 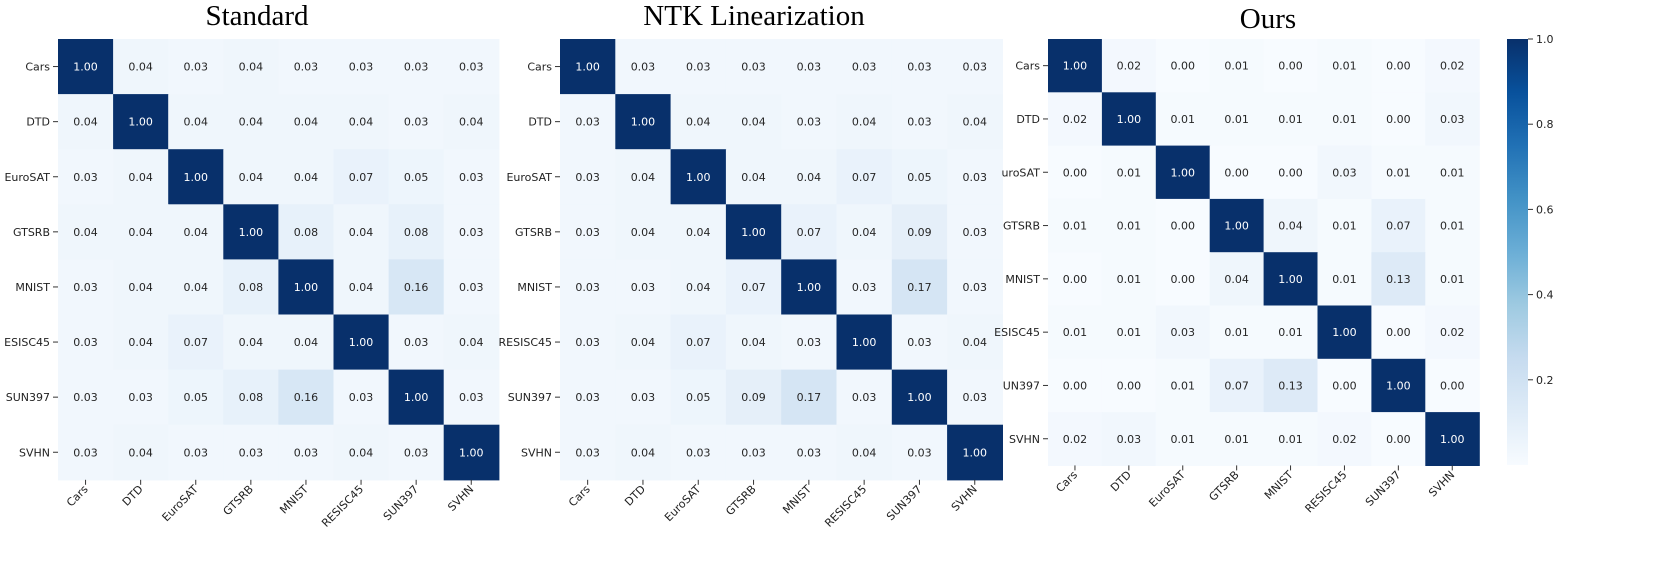 What do you see at coordinates (1223, 485) in the screenshot?
I see `x-tick-label: GTSRB` at bounding box center [1223, 485].